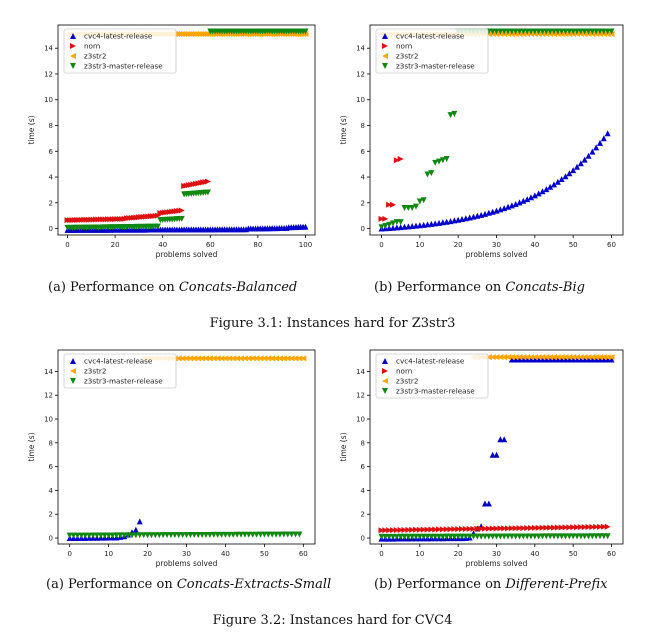 This screenshot has width=665, height=643. I want to click on x-tick-label: 100, so click(305, 245).